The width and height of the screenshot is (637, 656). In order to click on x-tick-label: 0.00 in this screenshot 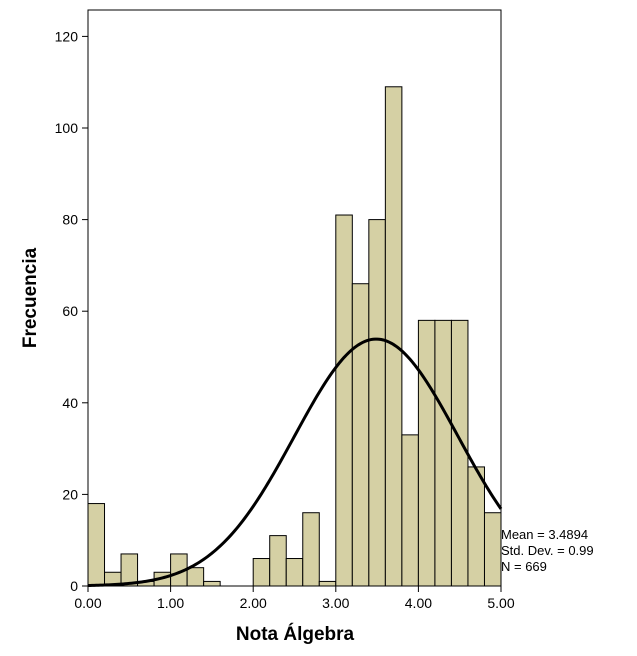, I will do `click(87, 603)`.